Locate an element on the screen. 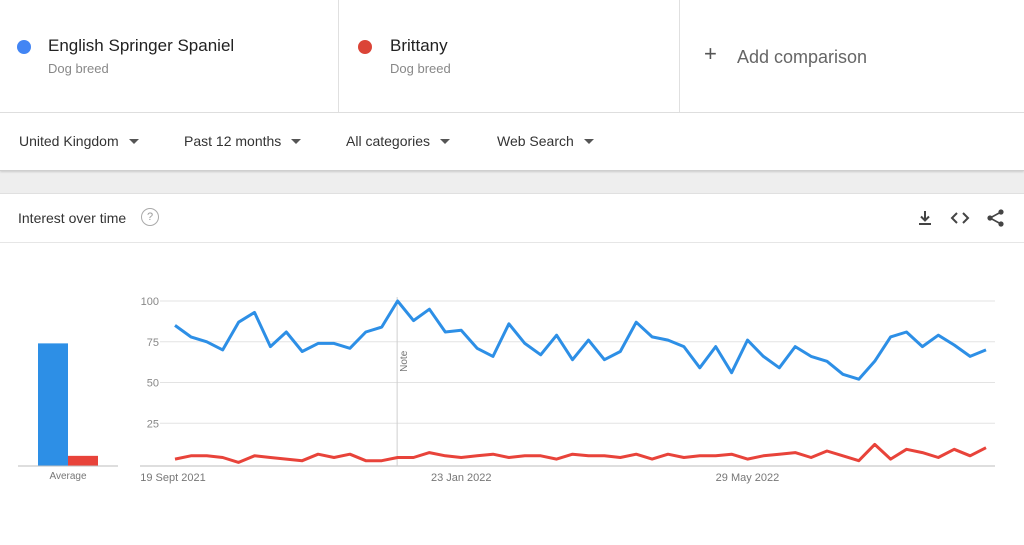  add-comparison-label: Add comparison is located at coordinates (802, 57).